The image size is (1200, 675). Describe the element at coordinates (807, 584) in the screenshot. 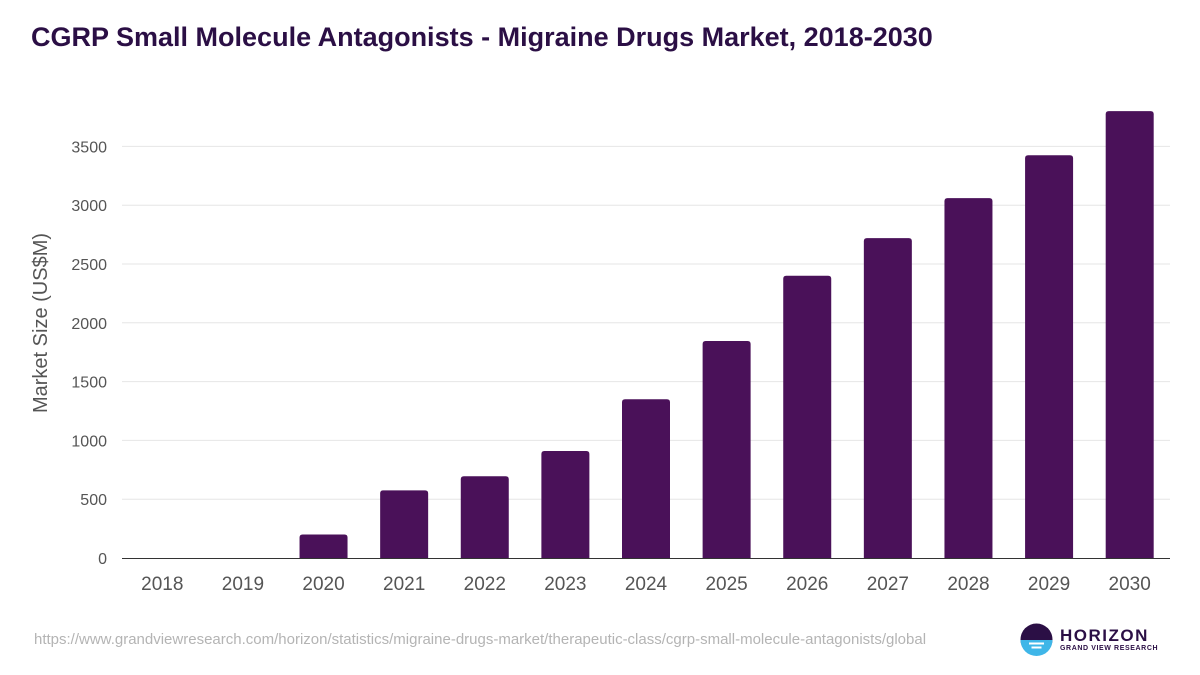

I see `x-tick-label: 2026` at that location.